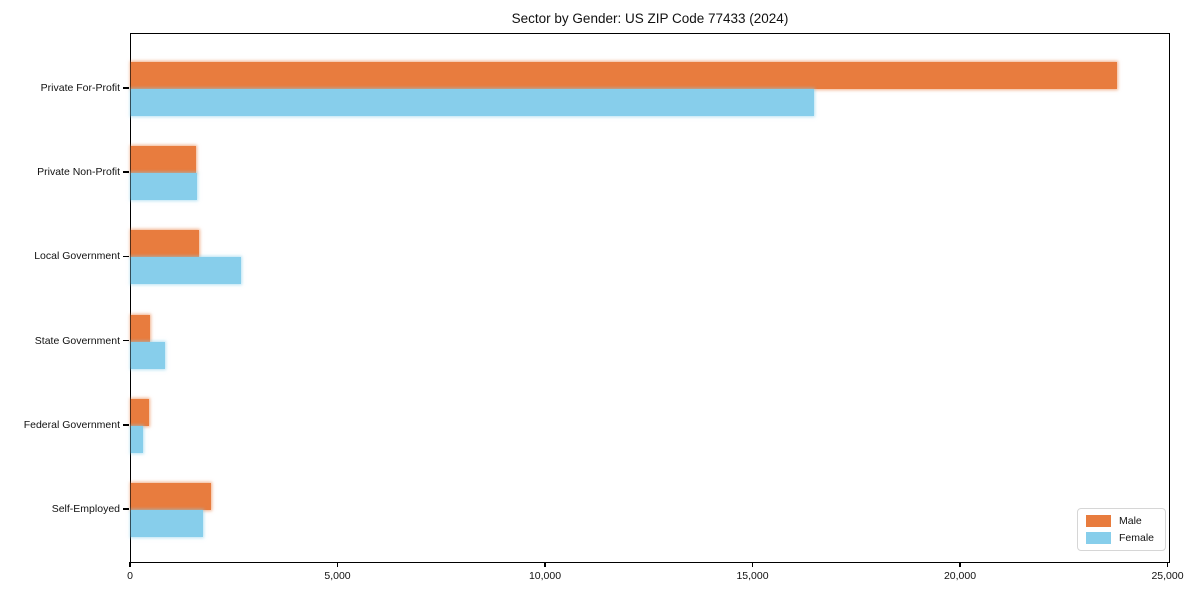 The height and width of the screenshot is (600, 1200). I want to click on y-tick-label: State Government, so click(77, 340).